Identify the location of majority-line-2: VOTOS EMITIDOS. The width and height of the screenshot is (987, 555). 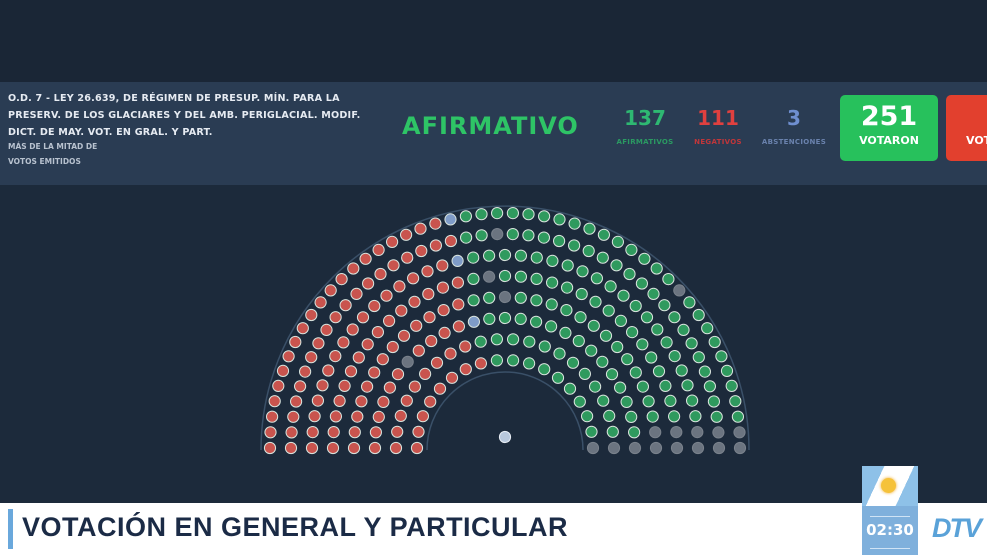
(44, 161).